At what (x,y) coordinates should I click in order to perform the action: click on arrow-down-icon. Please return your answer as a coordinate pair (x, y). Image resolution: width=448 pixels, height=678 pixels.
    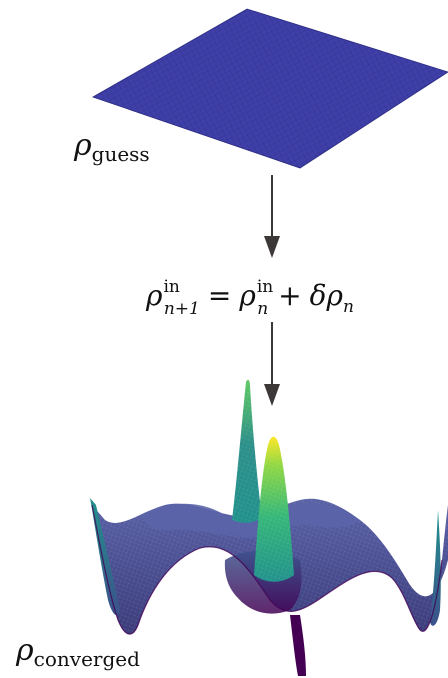
    Looking at the image, I should click on (272, 216).